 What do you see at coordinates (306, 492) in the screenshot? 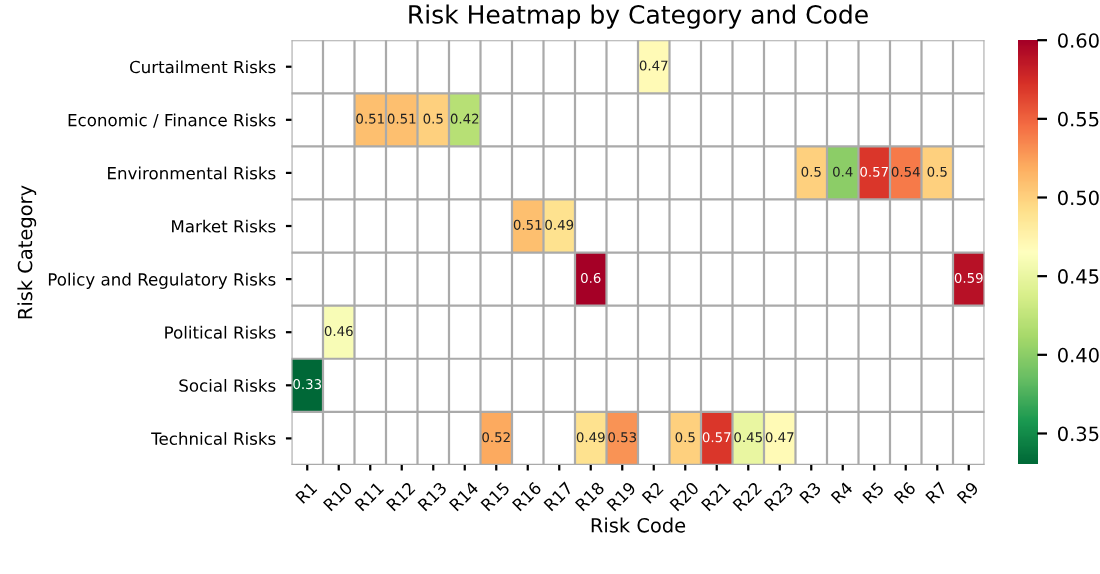
I see `x-tick-label: R1` at bounding box center [306, 492].